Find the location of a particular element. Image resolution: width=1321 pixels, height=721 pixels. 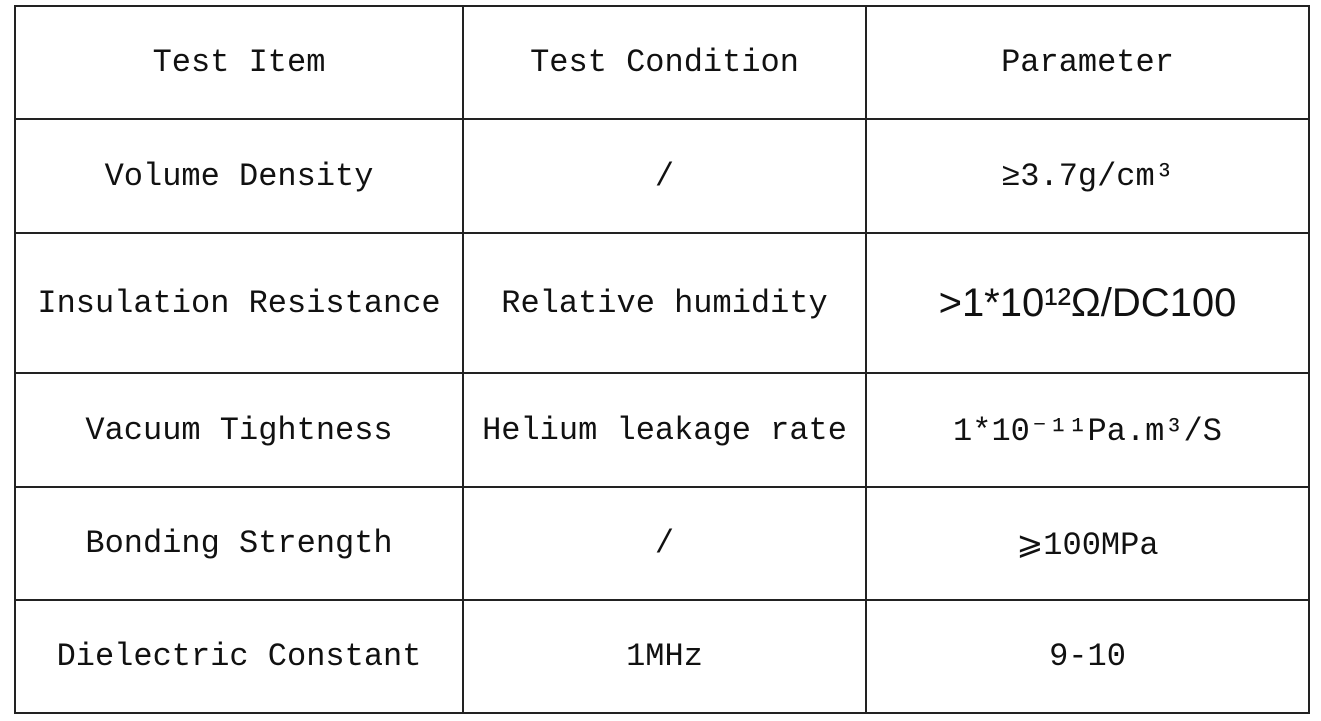

header-cell: Test Condition is located at coordinates (664, 62).